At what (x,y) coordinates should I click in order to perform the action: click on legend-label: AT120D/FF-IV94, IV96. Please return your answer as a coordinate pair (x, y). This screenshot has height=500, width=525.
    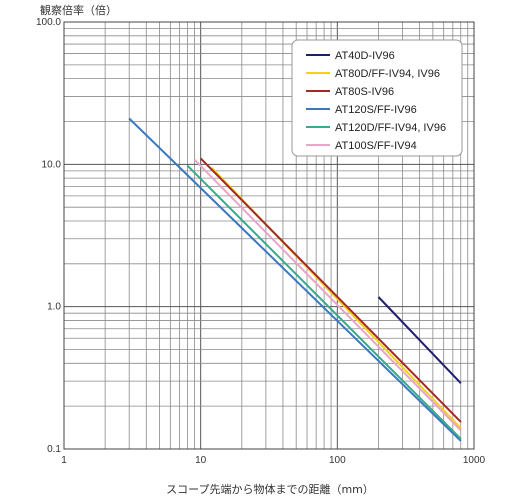
    Looking at the image, I should click on (390, 128).